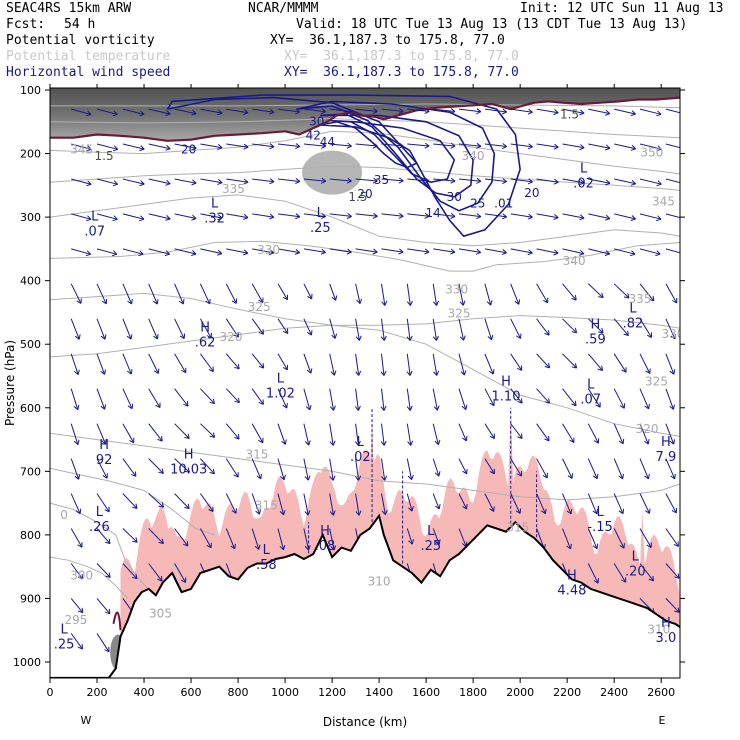  I want to click on extremum-value: .26, so click(99, 527).